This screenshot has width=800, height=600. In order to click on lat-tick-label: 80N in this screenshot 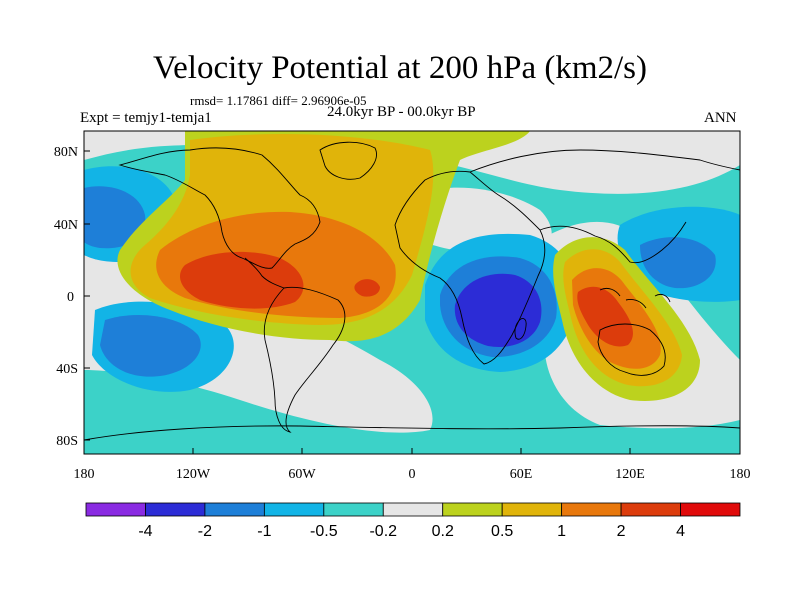, I will do `click(66, 152)`.